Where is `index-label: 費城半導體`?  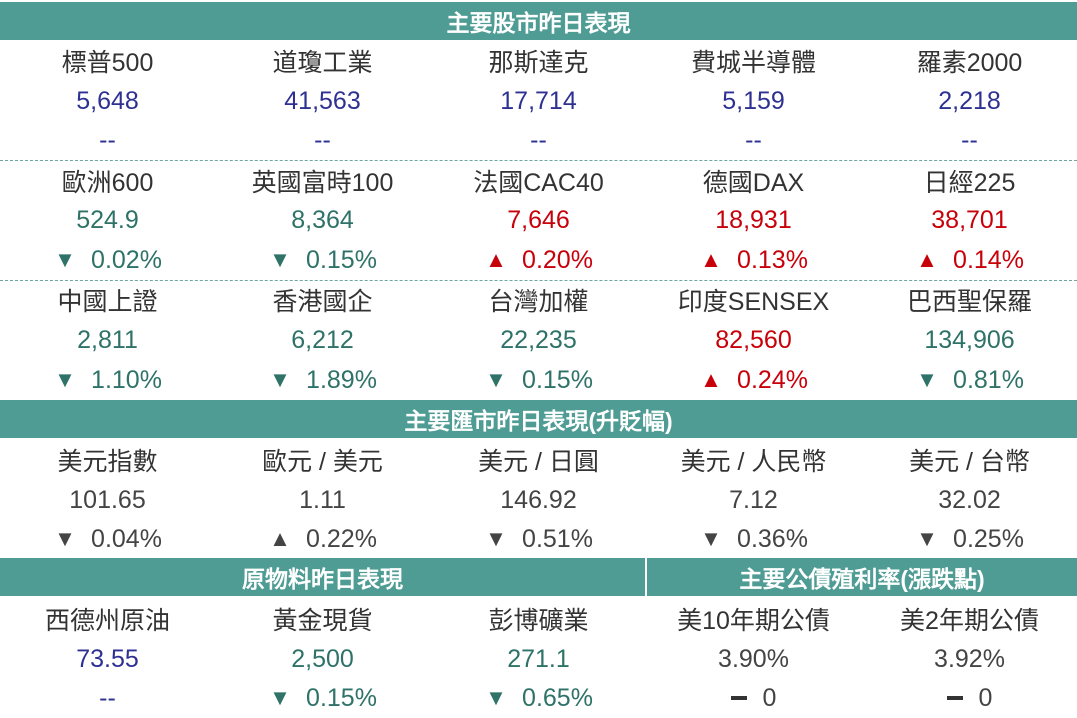 index-label: 費城半導體 is located at coordinates (753, 63).